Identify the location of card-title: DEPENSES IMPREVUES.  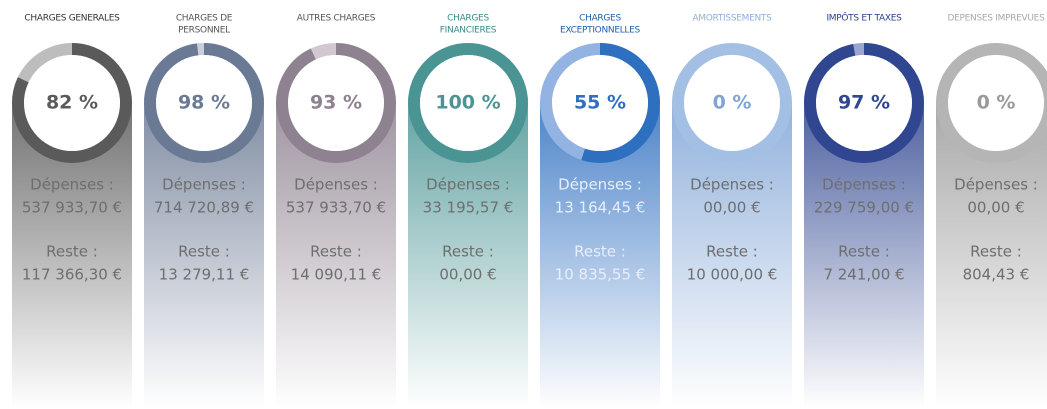
(997, 19).